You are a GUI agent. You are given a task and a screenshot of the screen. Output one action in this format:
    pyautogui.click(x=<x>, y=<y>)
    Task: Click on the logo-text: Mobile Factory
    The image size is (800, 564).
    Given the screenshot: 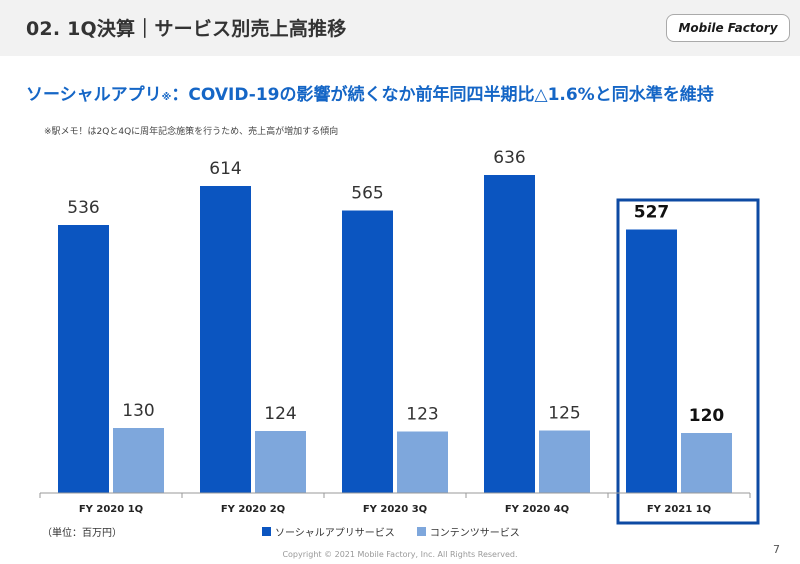 What is the action you would take?
    pyautogui.click(x=728, y=28)
    